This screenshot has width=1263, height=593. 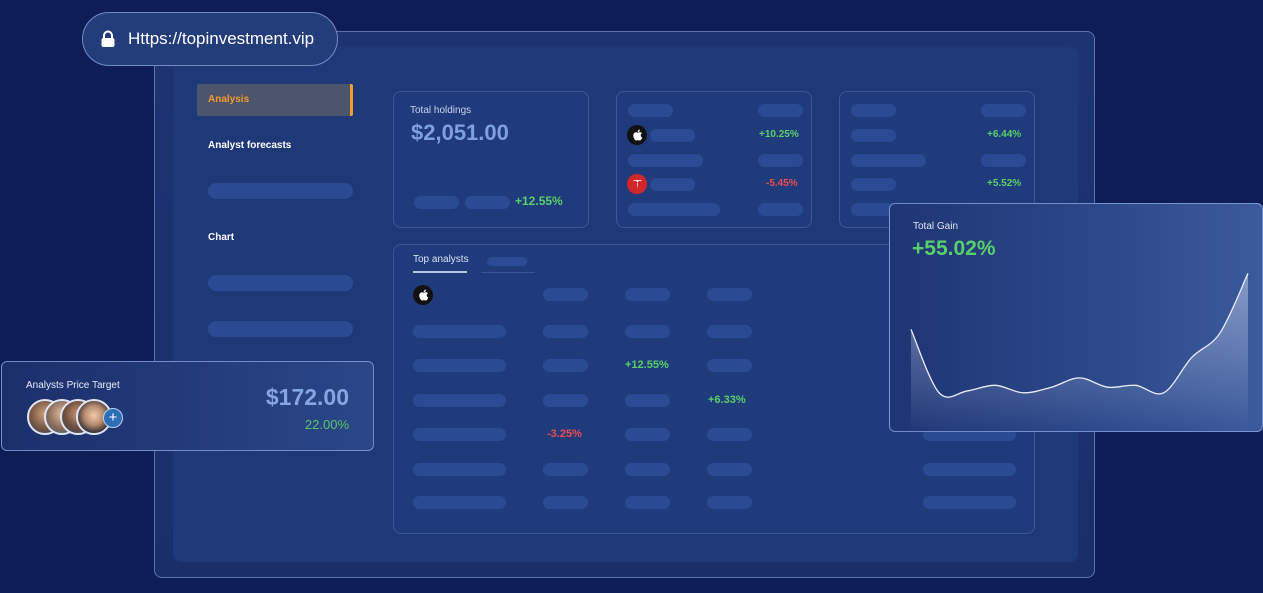 What do you see at coordinates (73, 385) in the screenshot?
I see `price-target-label: Analysts Price Target` at bounding box center [73, 385].